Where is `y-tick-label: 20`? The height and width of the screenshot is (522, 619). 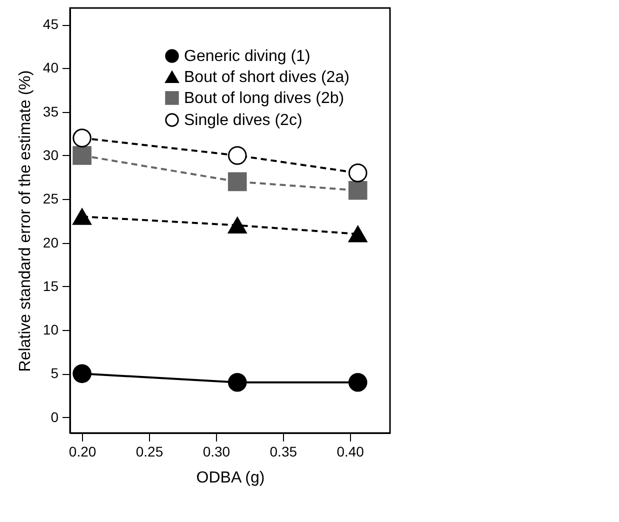 y-tick-label: 20 is located at coordinates (50, 242).